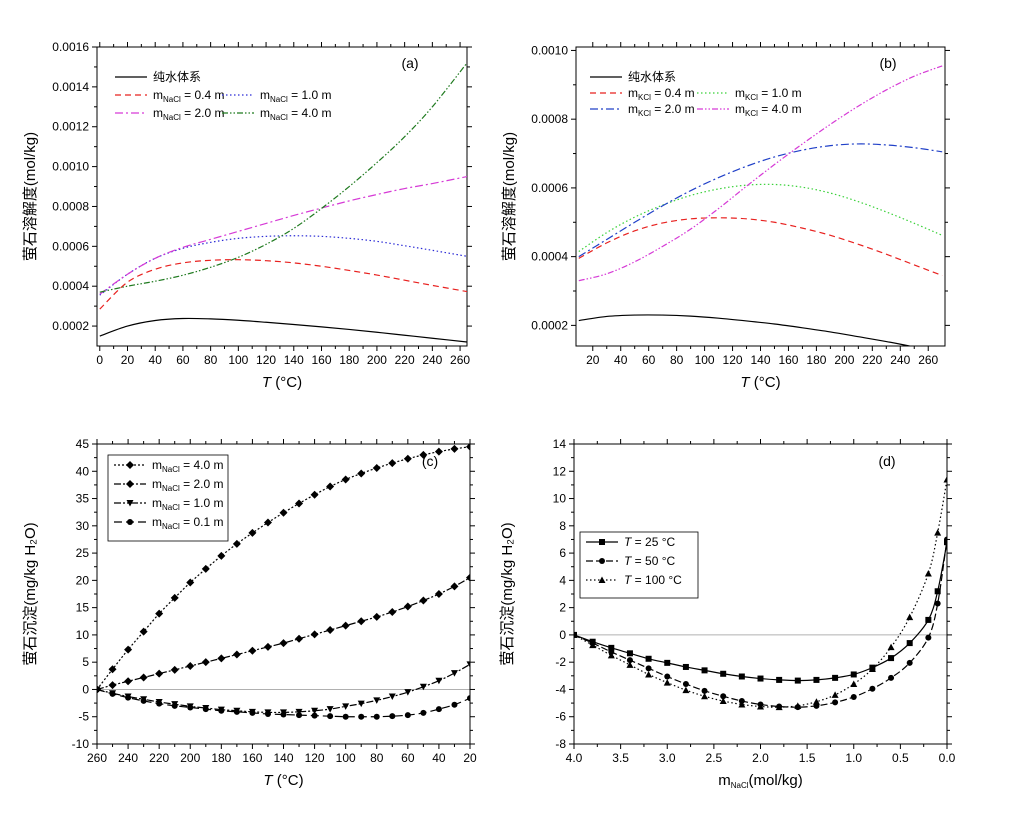 Image resolution: width=1022 pixels, height=814 pixels. I want to click on y-axis-label: 萤石沉淀(mg/kg H₂O), so click(30, 593).